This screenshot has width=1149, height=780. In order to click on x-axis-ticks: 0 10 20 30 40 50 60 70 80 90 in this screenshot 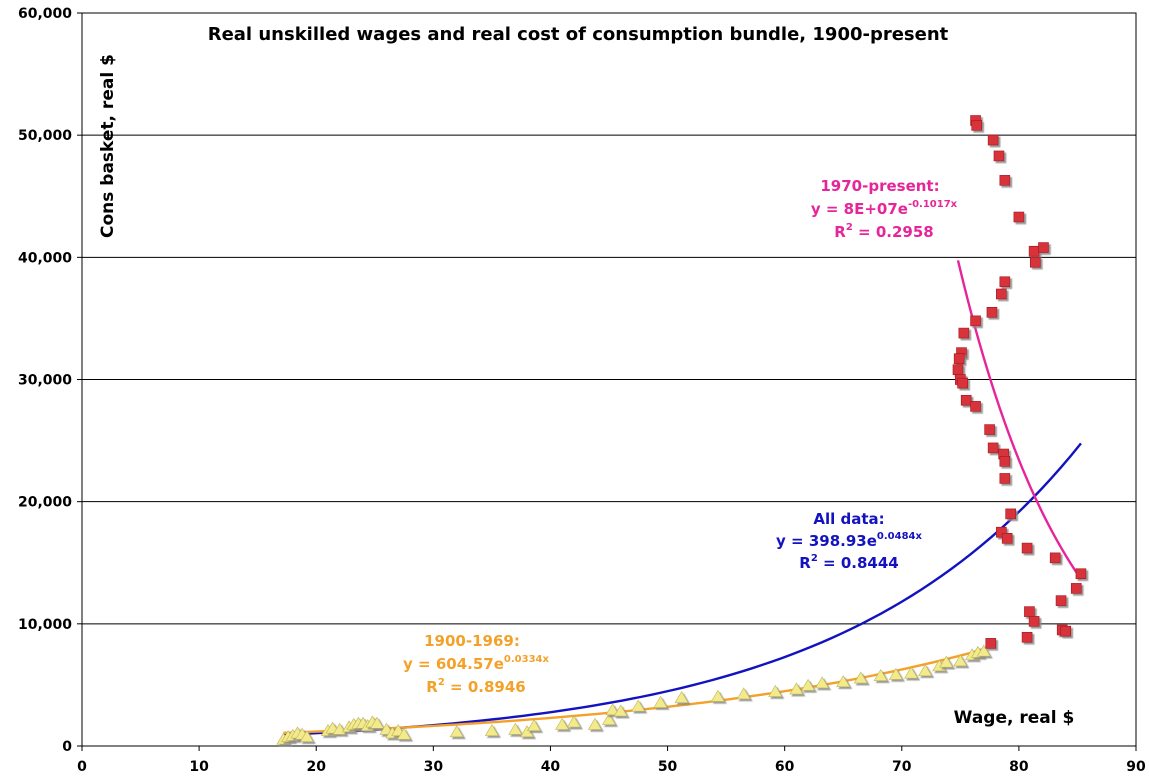, I will do `click(611, 760)`.